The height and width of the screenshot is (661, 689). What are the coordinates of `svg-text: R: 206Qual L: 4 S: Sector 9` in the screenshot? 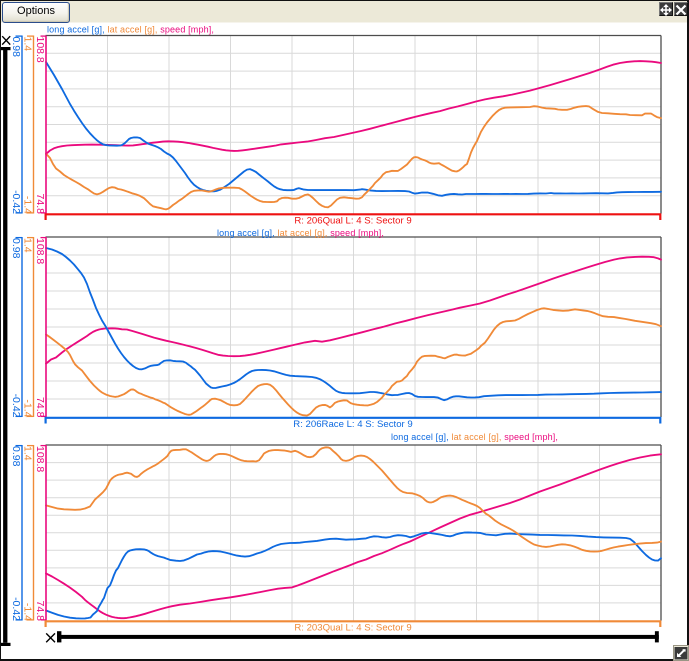 It's located at (352, 221).